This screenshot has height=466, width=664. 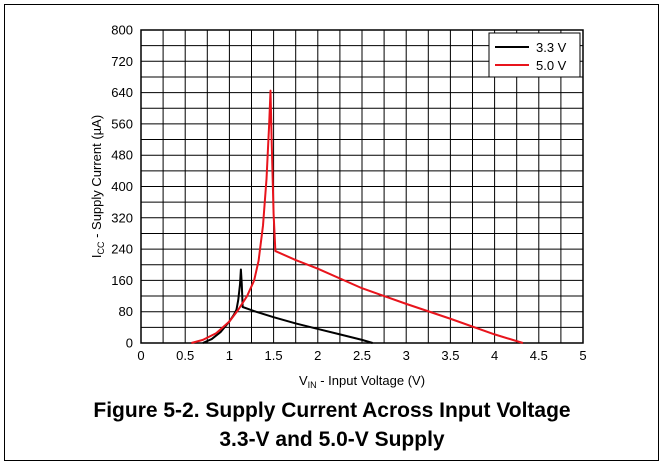 I want to click on y-tick-label: 240, so click(x=122, y=249).